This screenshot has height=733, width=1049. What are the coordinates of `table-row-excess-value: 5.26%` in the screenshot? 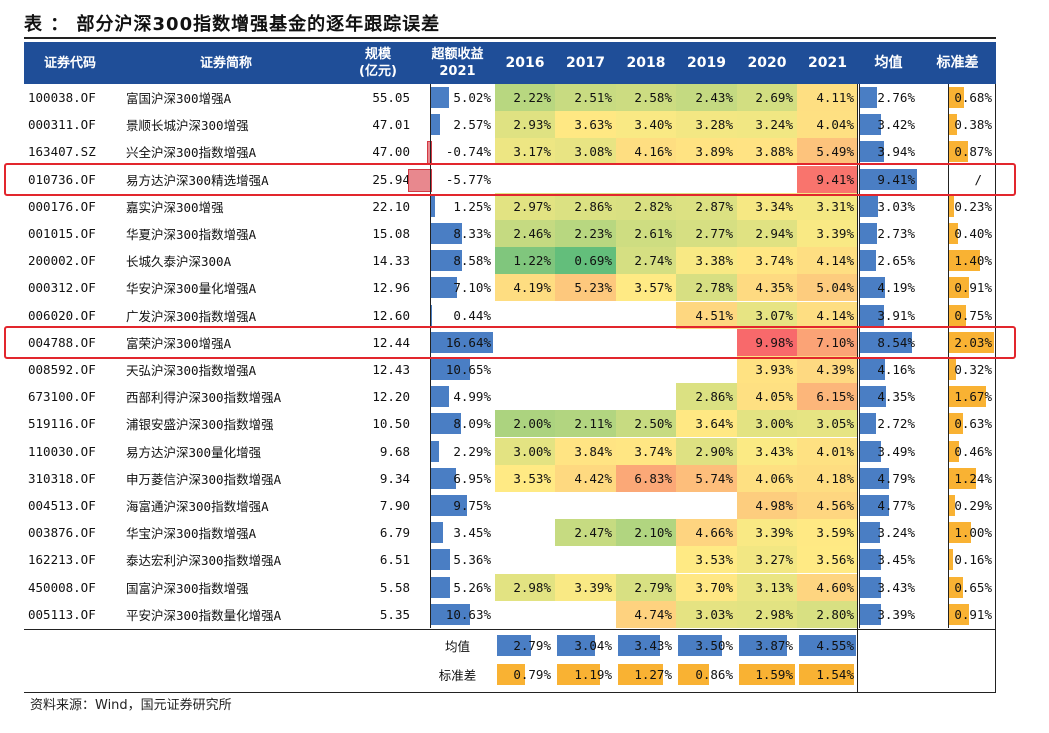 It's located at (472, 587).